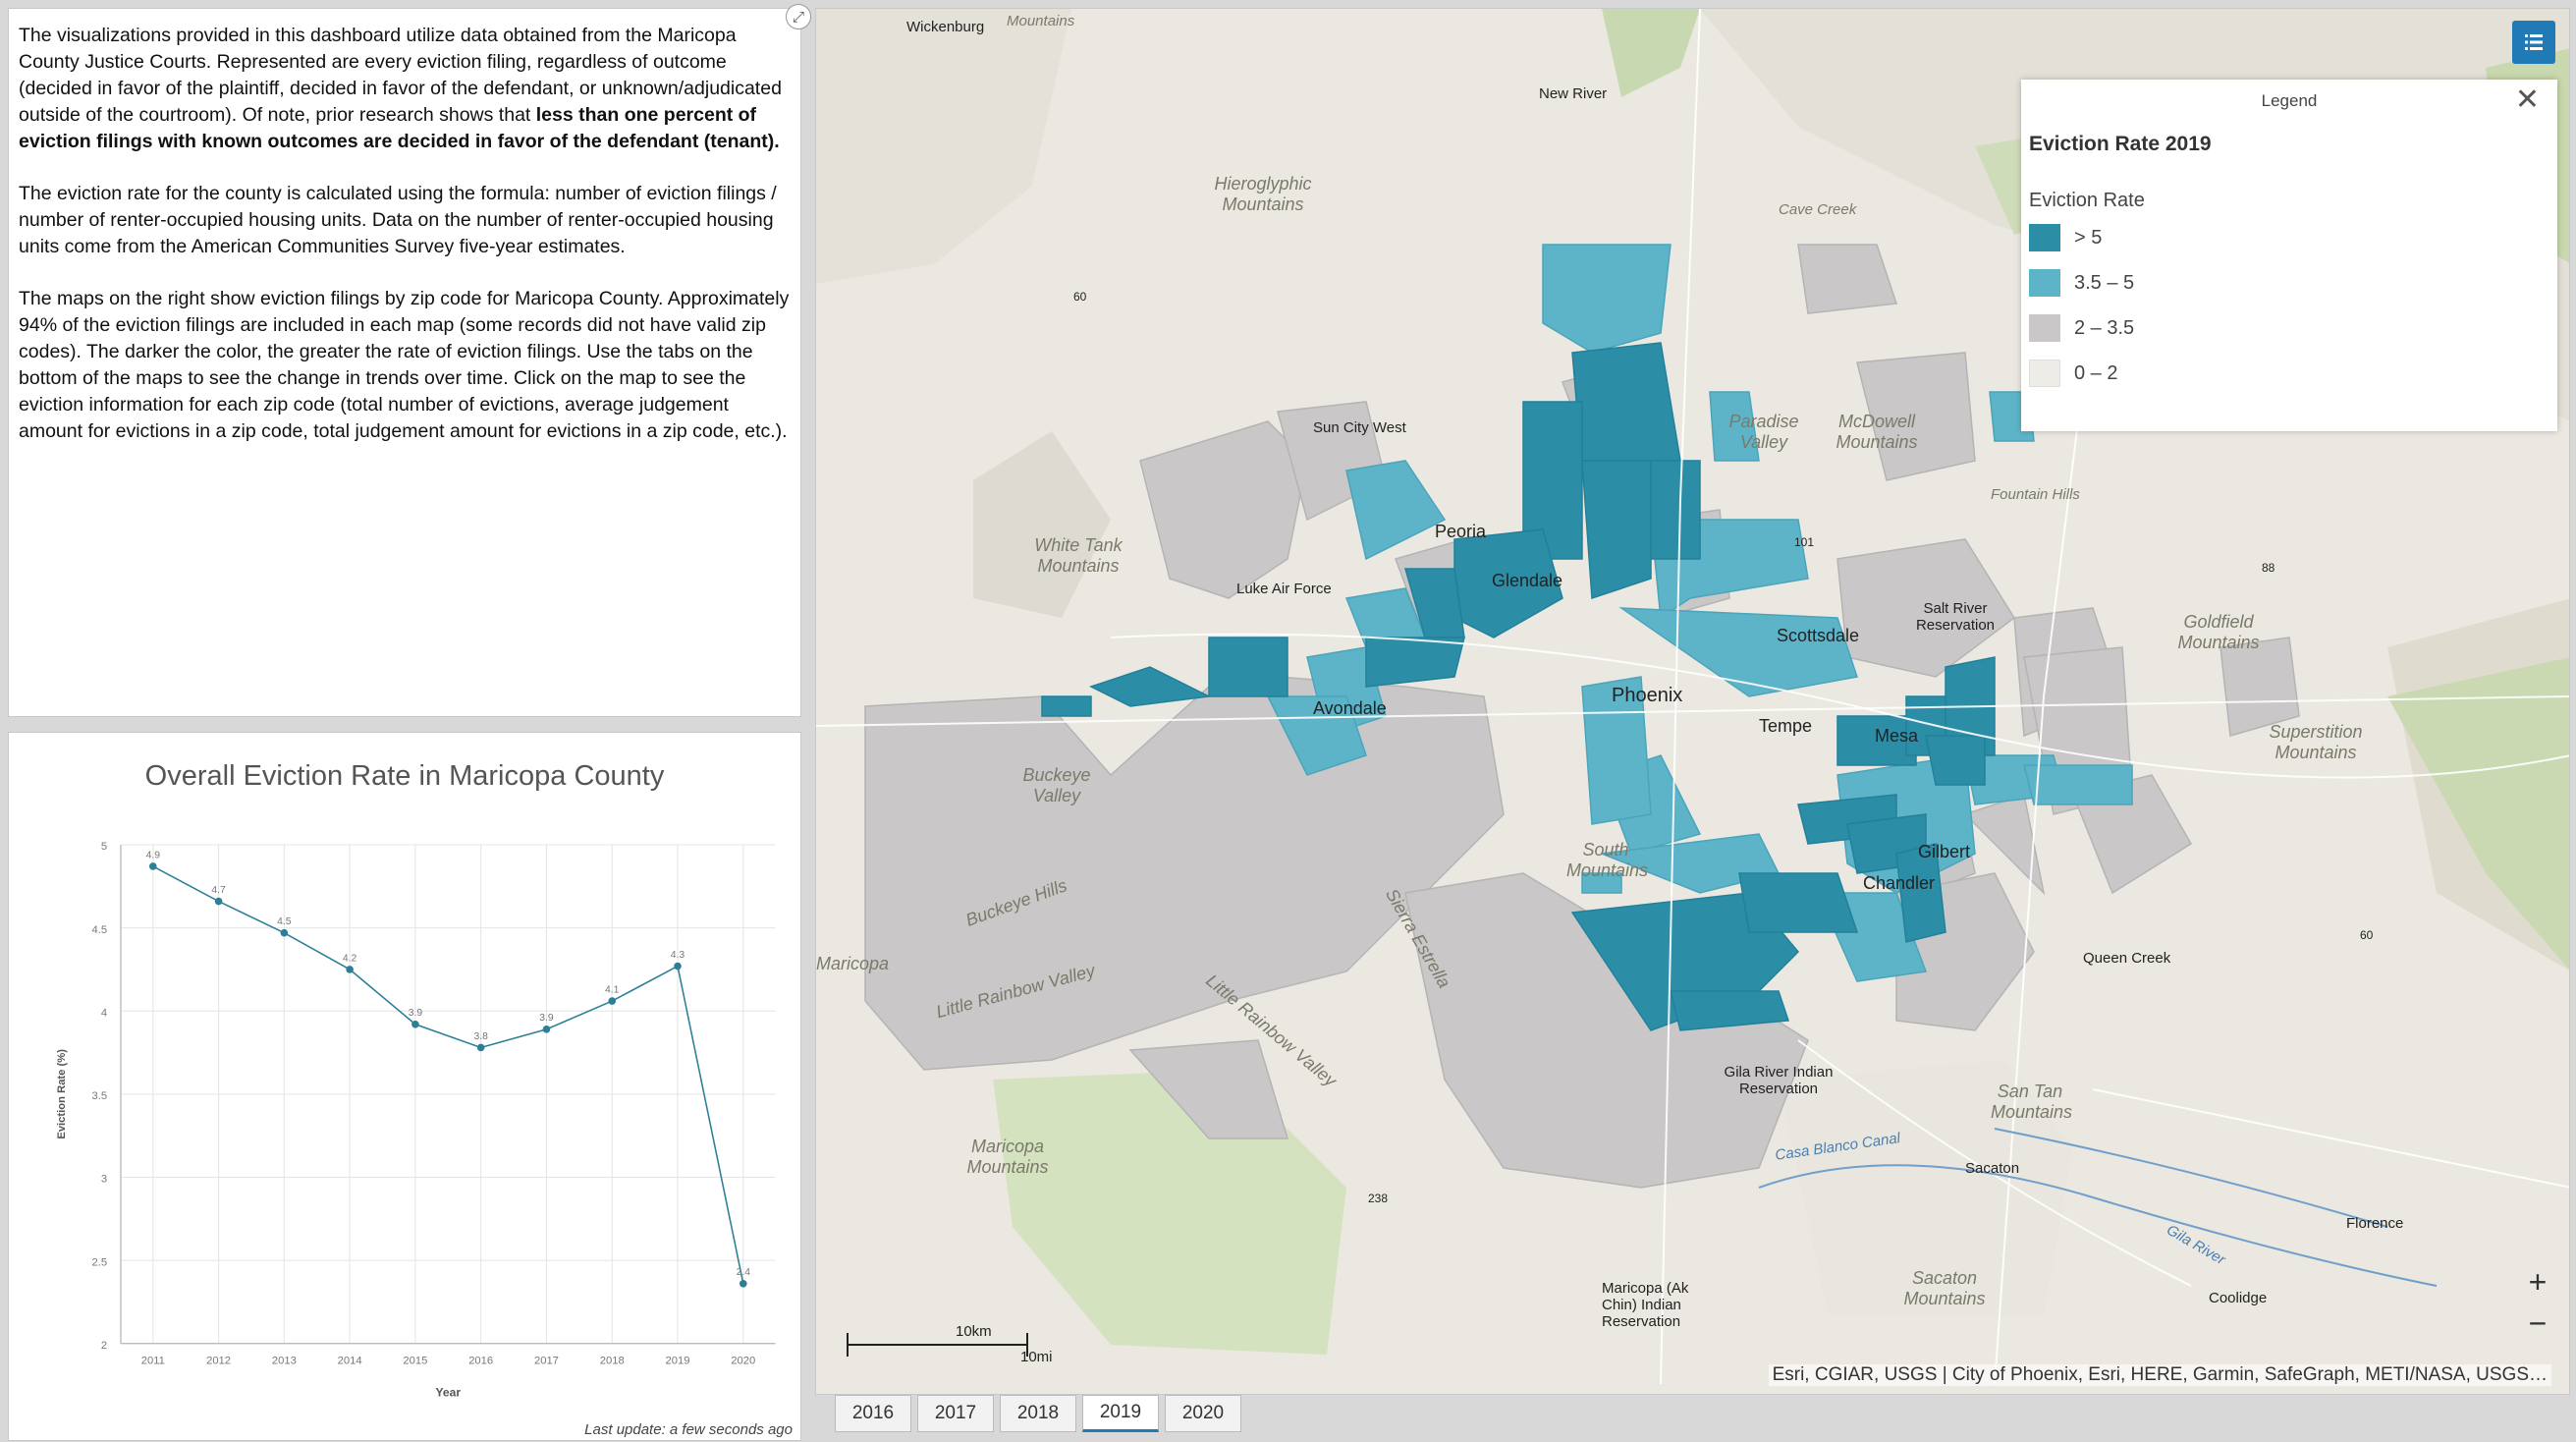 This screenshot has width=2576, height=1442. Describe the element at coordinates (2121, 144) in the screenshot. I see `legend-title: Eviction Rate 2019` at that location.